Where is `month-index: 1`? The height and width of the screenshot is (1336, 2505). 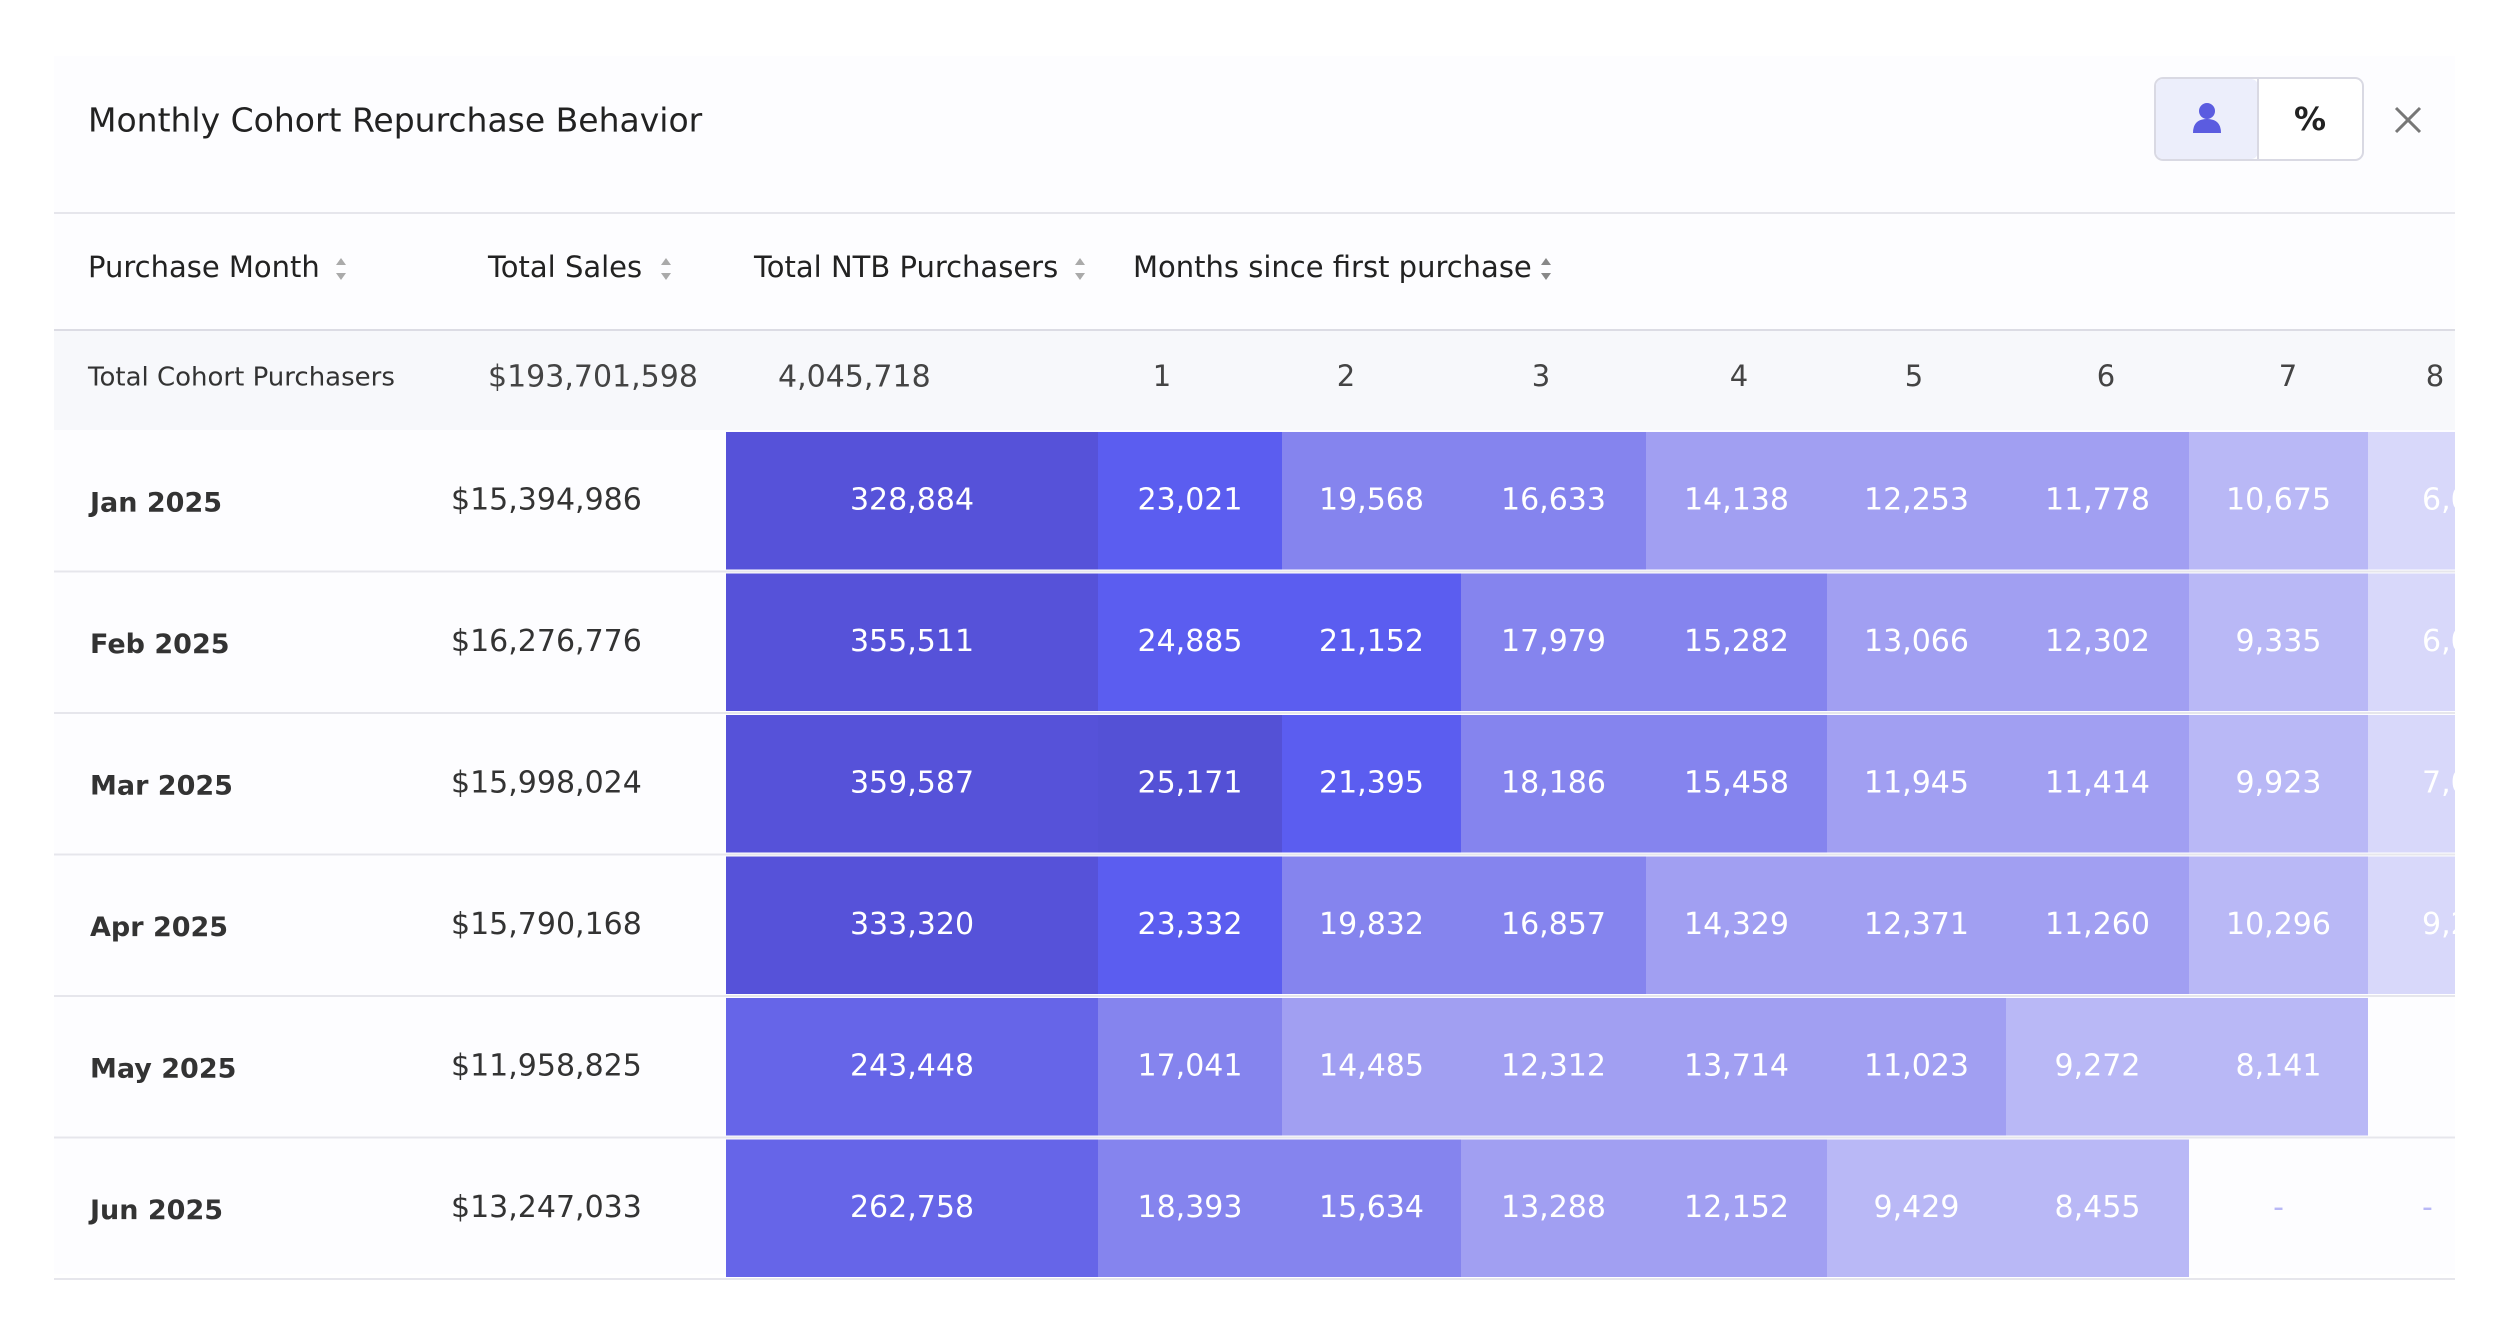
month-index: 1 is located at coordinates (1162, 376).